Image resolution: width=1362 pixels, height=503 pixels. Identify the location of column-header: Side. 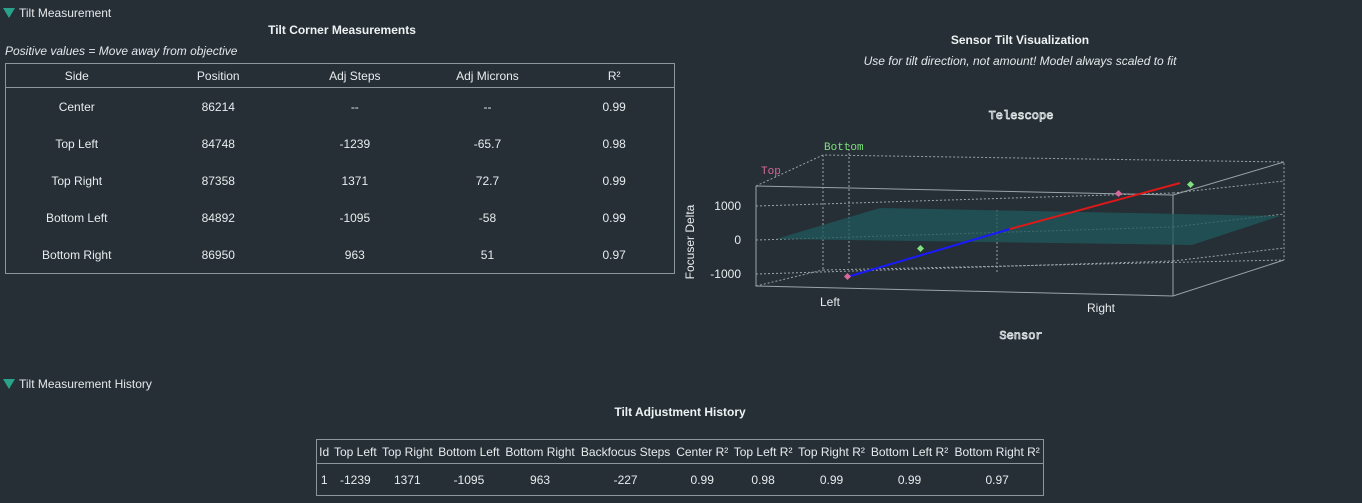
(76, 75).